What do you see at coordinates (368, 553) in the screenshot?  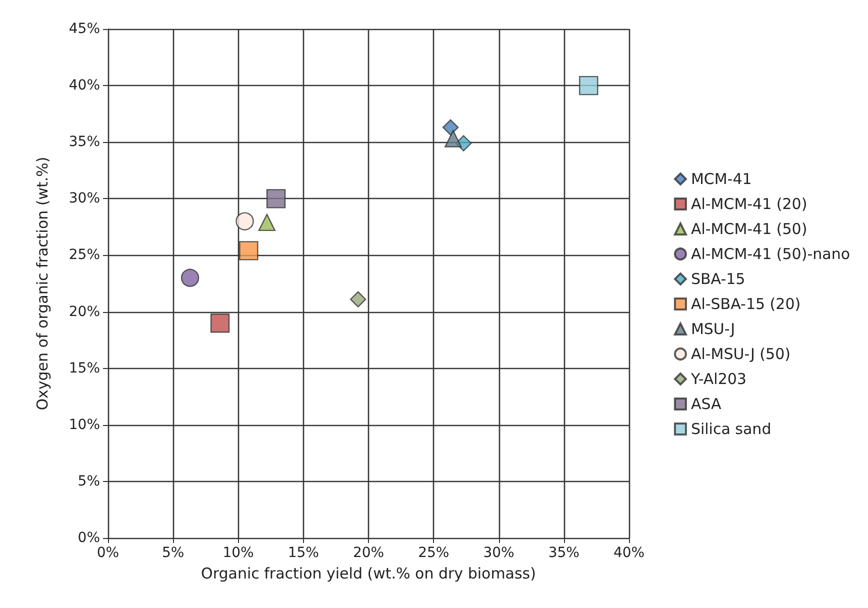 I see `x-tick-label: 20%` at bounding box center [368, 553].